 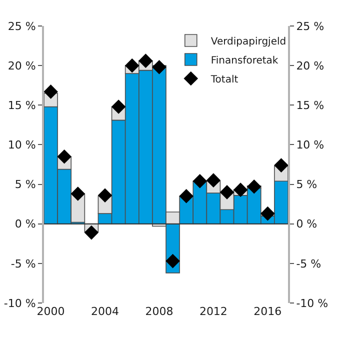 What do you see at coordinates (307, 185) in the screenshot?
I see `y2-tick-label: 5 %` at bounding box center [307, 185].